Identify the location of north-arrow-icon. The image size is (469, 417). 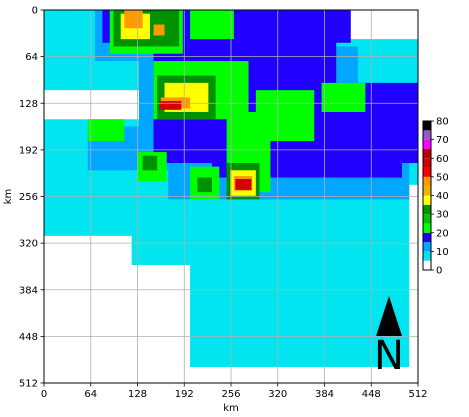
(389, 316).